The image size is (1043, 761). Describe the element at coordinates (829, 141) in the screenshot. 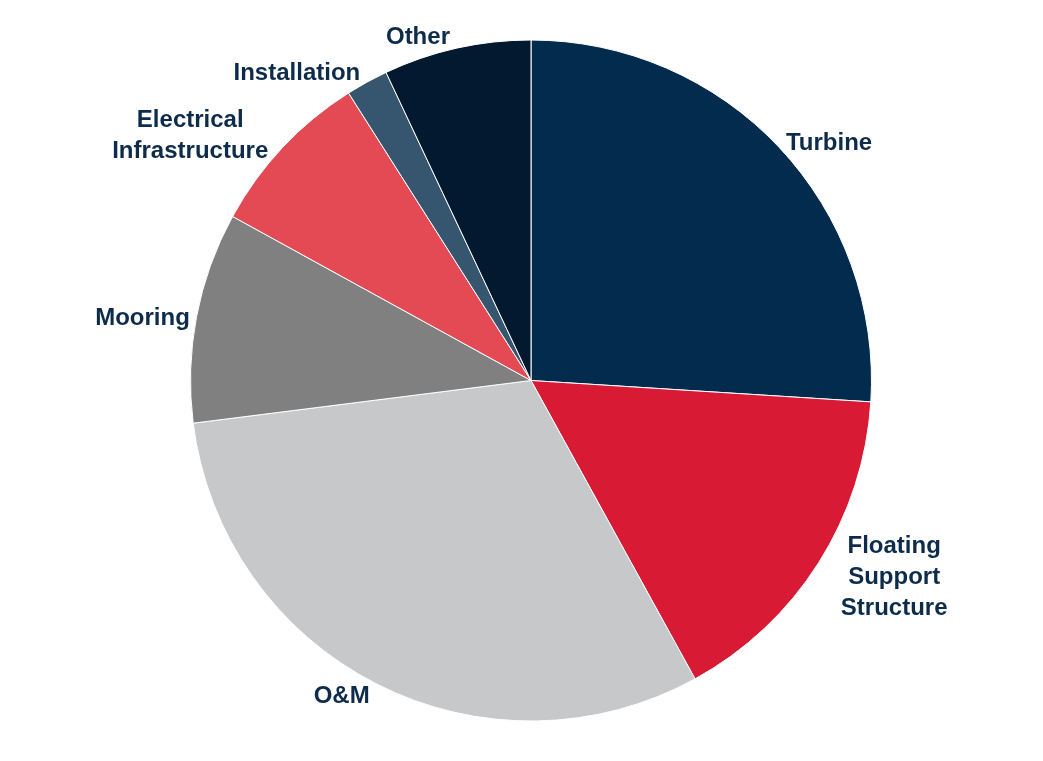

I see `slice-label: Turbine` at that location.